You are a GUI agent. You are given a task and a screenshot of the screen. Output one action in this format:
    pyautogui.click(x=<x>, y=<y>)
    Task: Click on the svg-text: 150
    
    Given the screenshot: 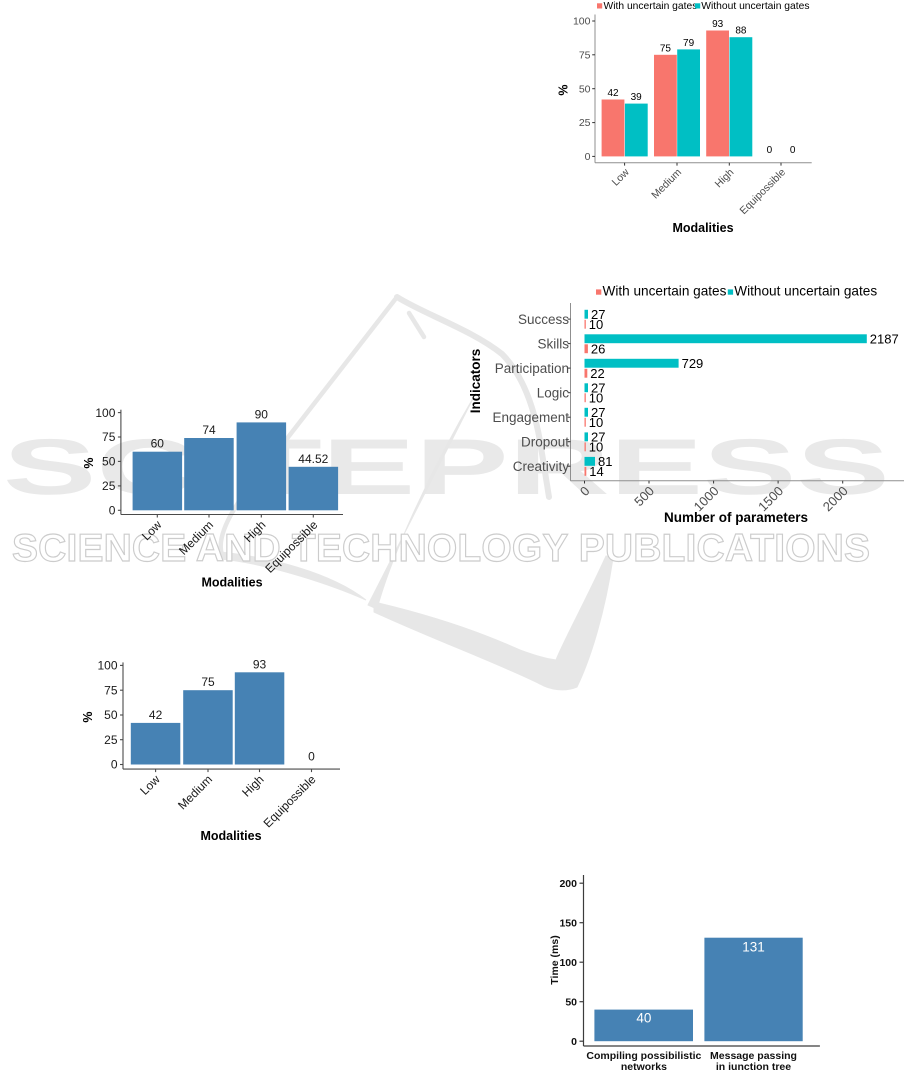 What is the action you would take?
    pyautogui.click(x=568, y=924)
    